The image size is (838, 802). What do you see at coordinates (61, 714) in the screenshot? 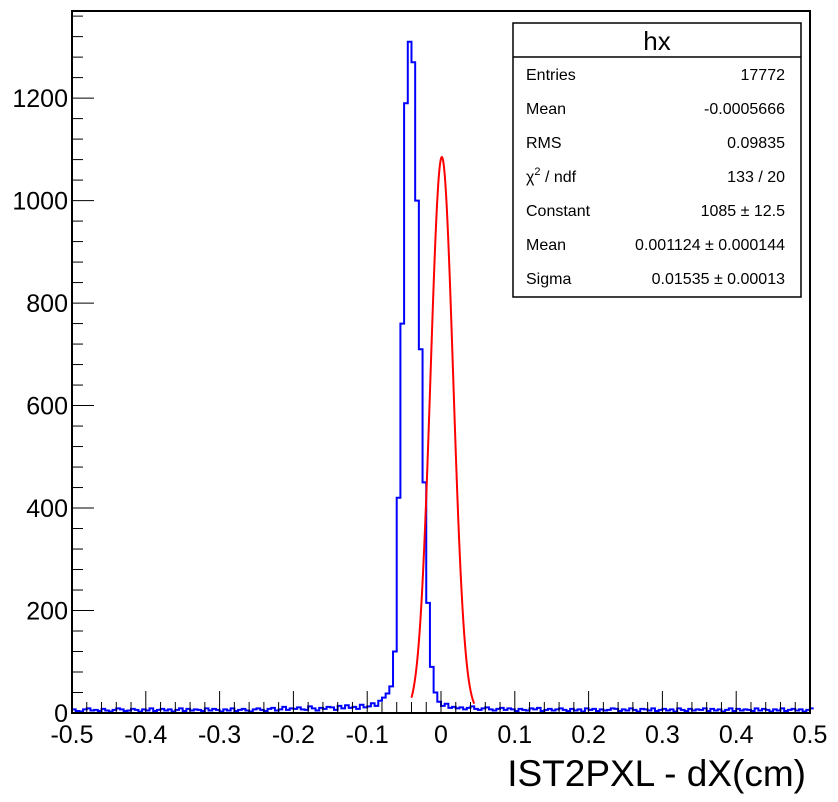
I see `y-tick-label: 0` at bounding box center [61, 714].